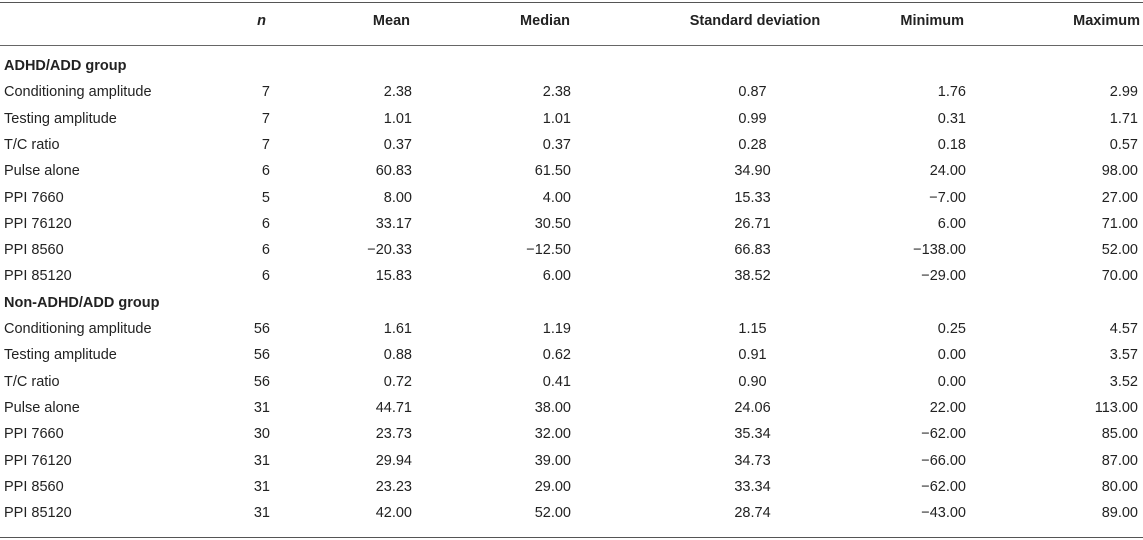 The image size is (1143, 540). Describe the element at coordinates (552, 513) in the screenshot. I see `median-value: 52.00` at that location.